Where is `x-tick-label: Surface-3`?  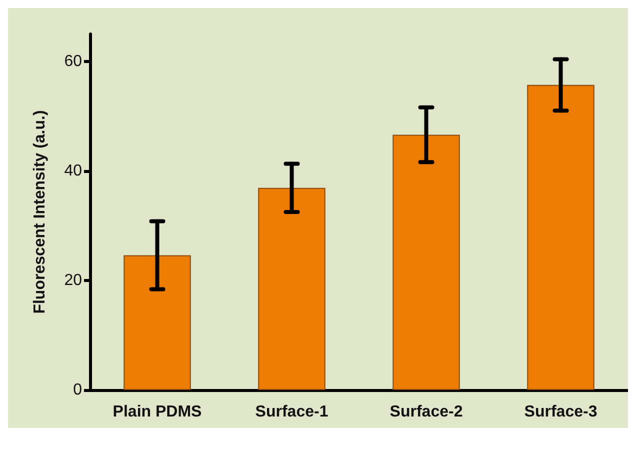 x-tick-label: Surface-3 is located at coordinates (561, 412).